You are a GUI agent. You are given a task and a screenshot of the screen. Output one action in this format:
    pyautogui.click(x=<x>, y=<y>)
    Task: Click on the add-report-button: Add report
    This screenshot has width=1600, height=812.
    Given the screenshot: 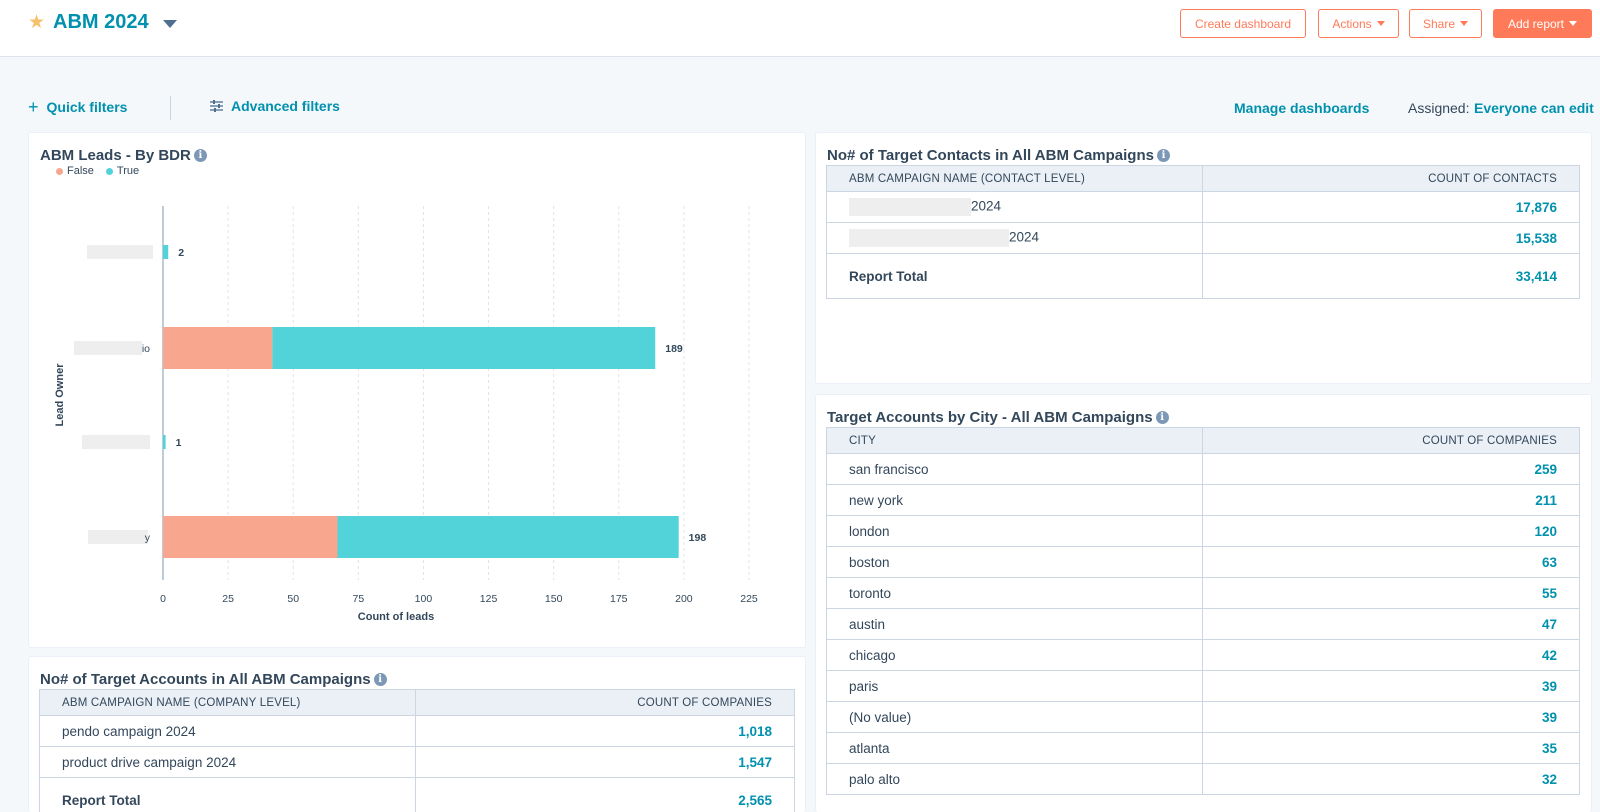 What is the action you would take?
    pyautogui.click(x=1542, y=23)
    